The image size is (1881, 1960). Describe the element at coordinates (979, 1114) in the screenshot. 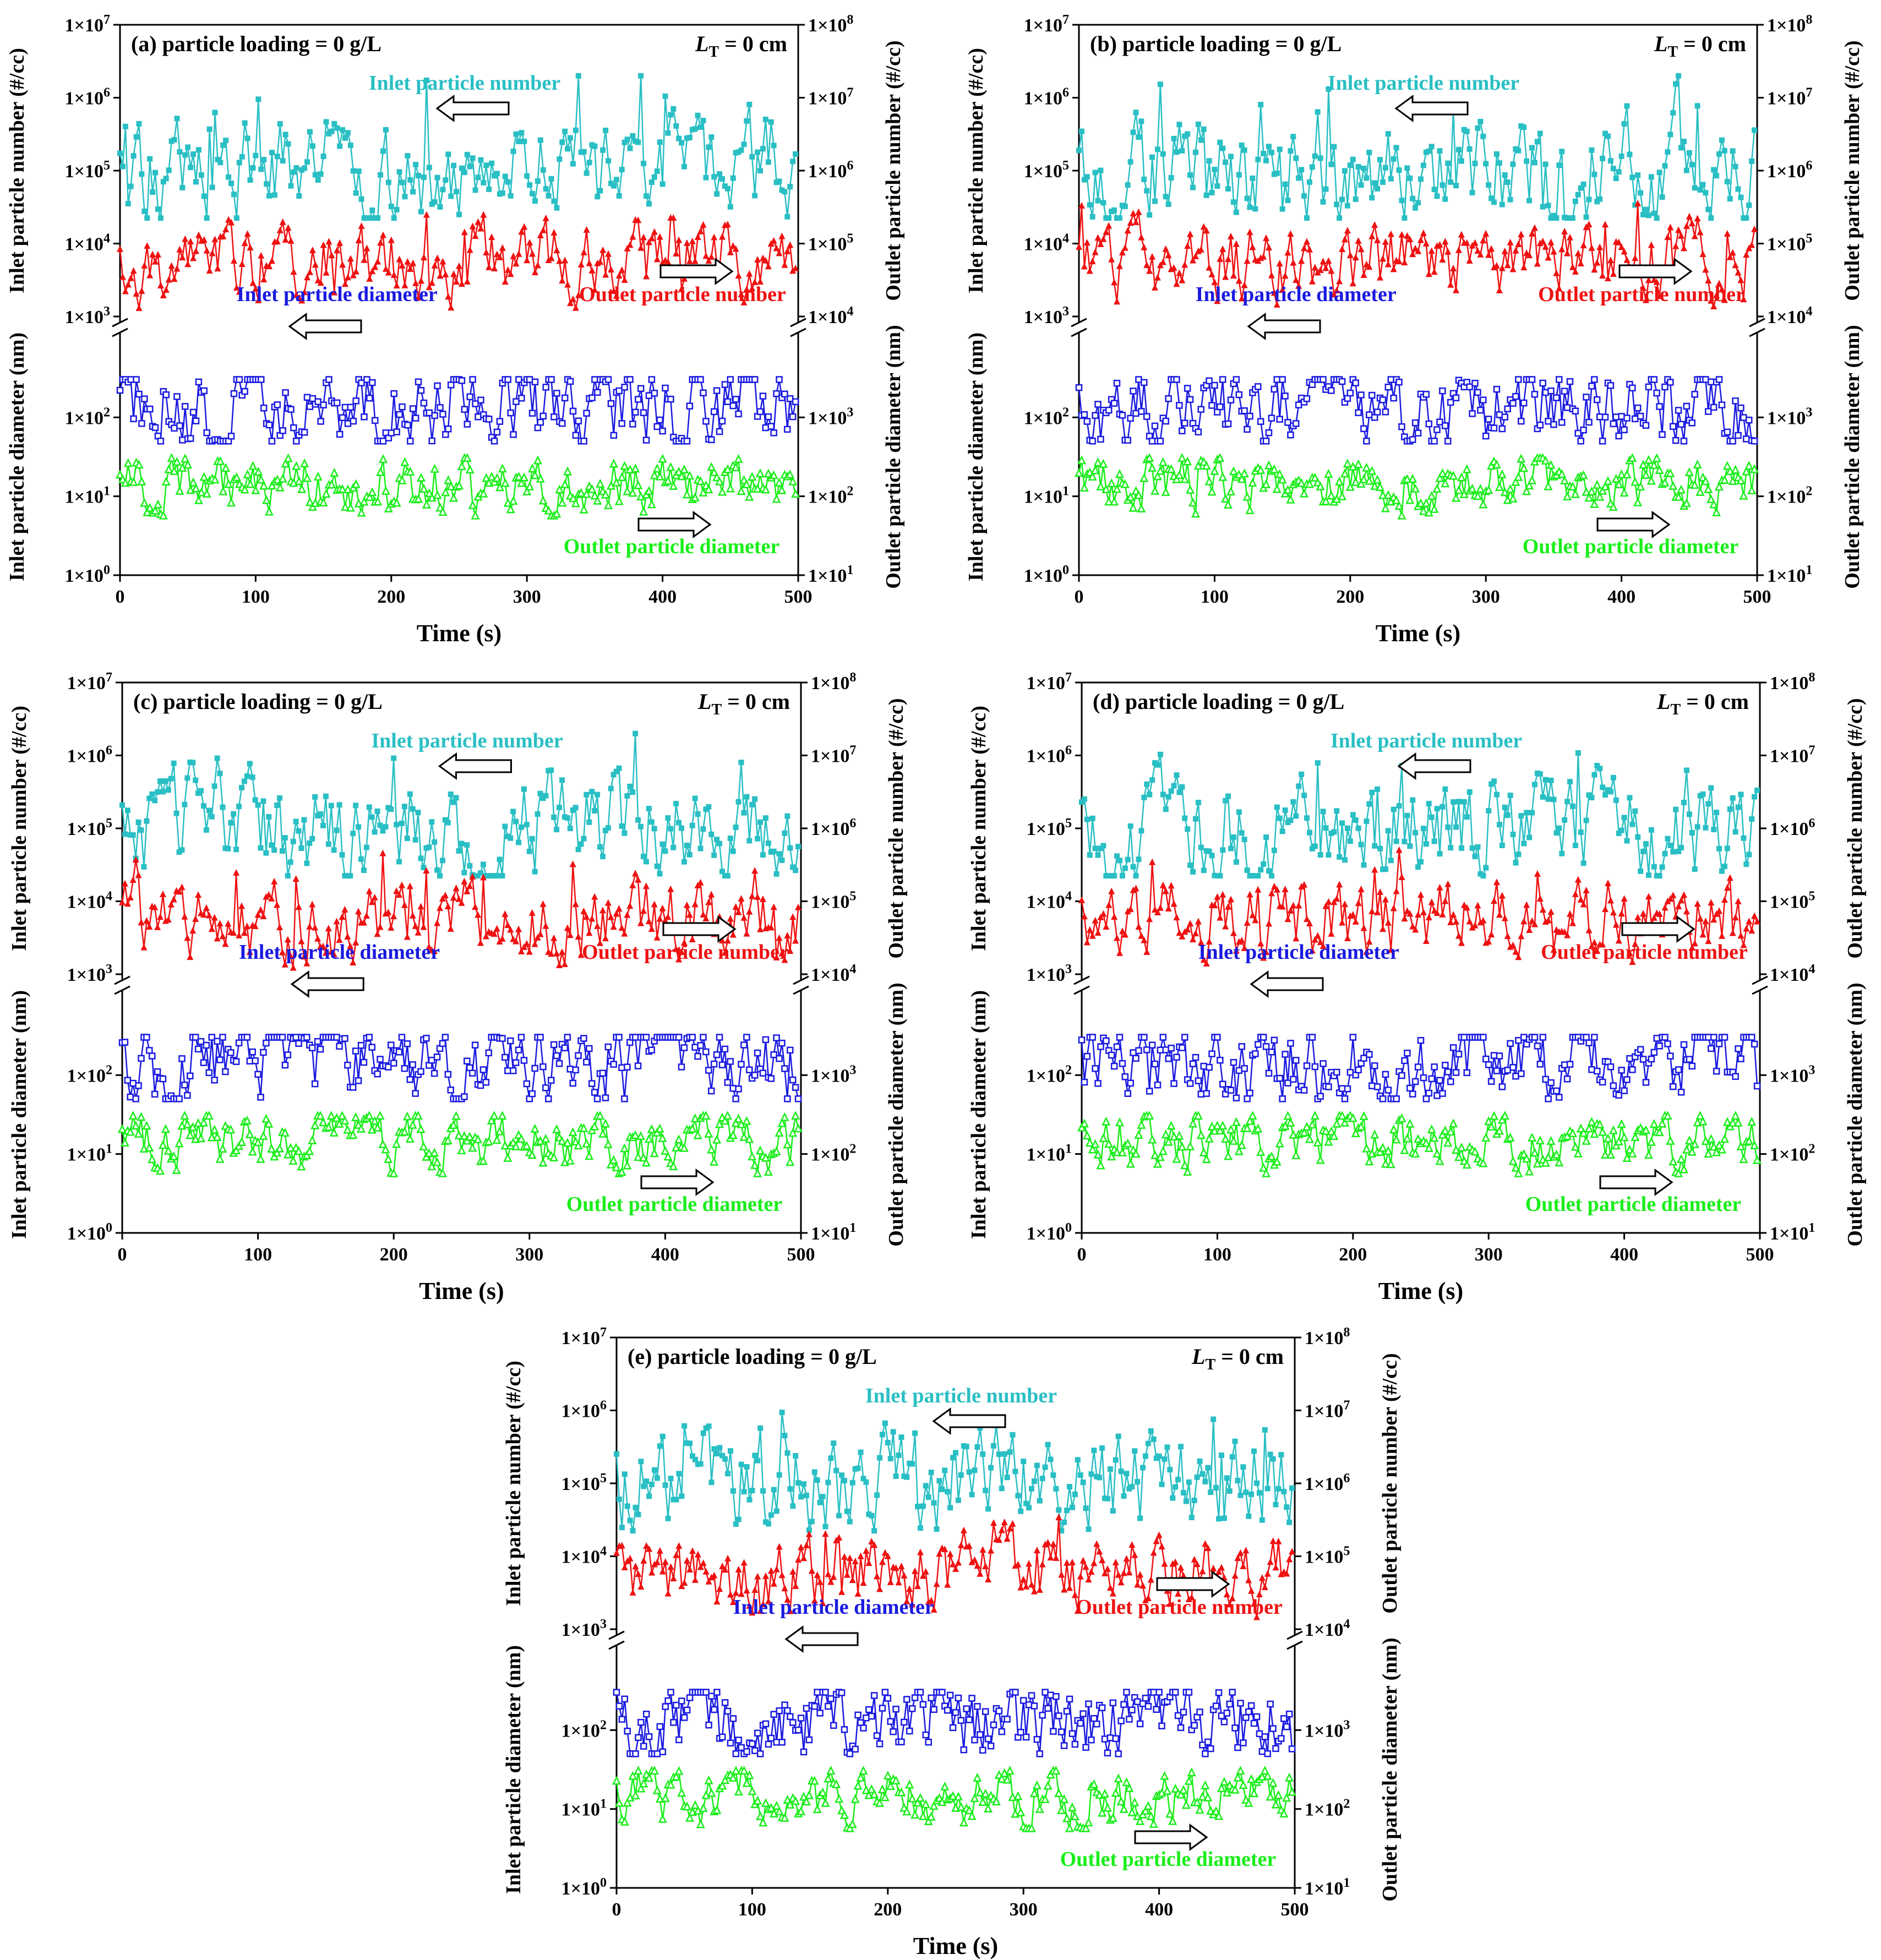

I see `y-left-lower-title: Inlet particle diameter (nm)` at that location.